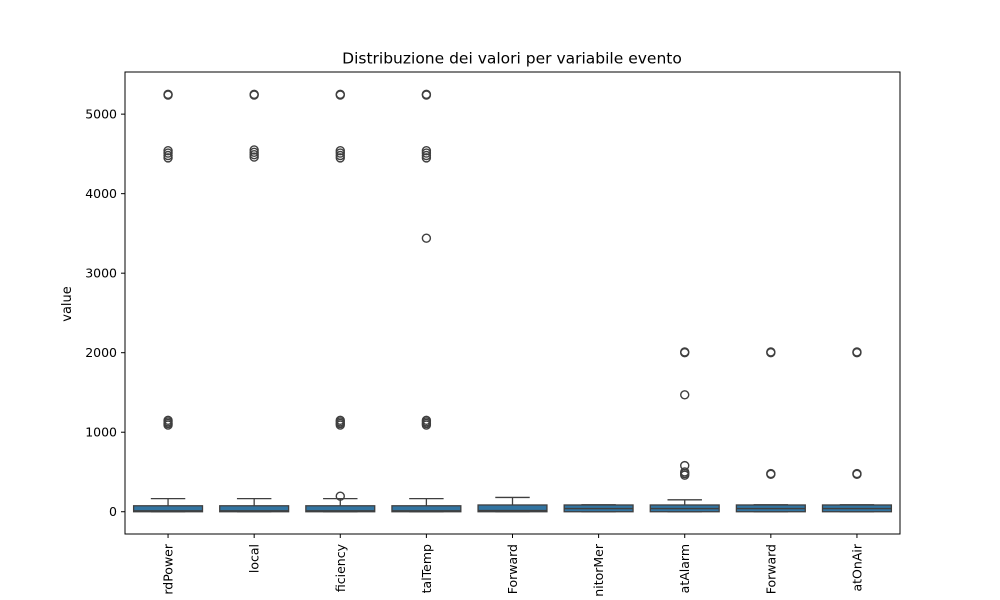 Image resolution: width=1000 pixels, height=600 pixels. I want to click on x-tick-label: talTemp, so click(426, 568).